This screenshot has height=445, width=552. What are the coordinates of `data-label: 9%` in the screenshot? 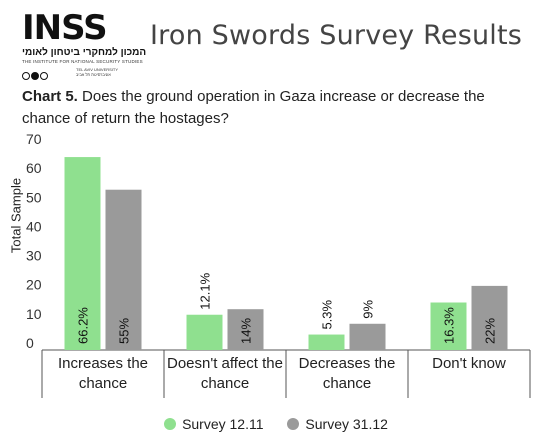 It's located at (368, 309).